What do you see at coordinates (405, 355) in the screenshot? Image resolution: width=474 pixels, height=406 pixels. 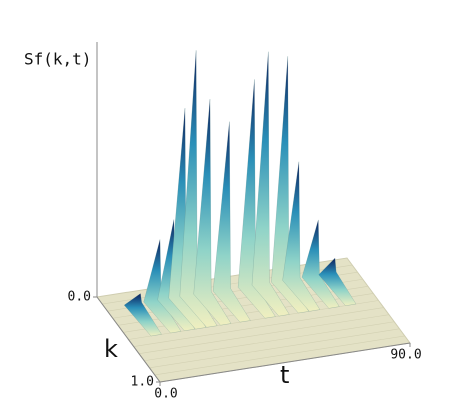 I see `x-tick-label: 90.0` at bounding box center [405, 355].